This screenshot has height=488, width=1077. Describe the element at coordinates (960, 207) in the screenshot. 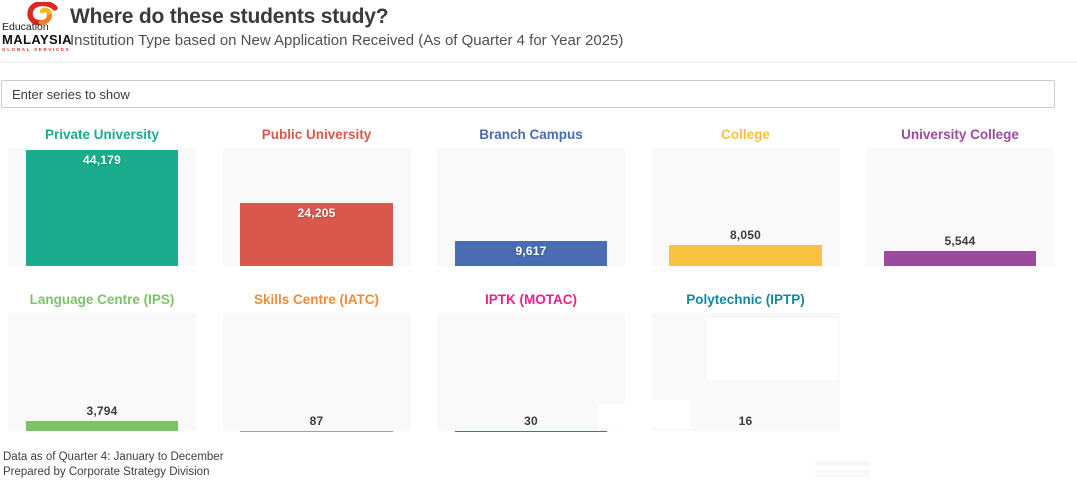

I see `chart-panel: 5,544` at that location.